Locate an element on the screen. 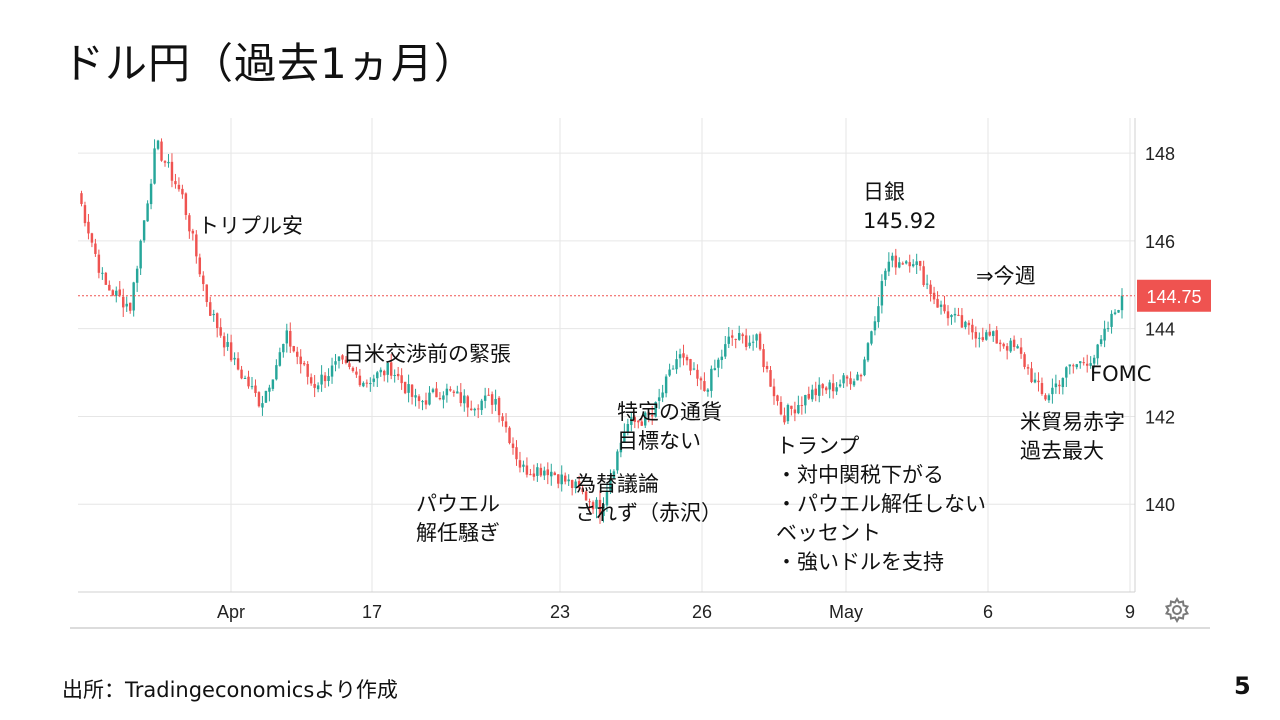 Image resolution: width=1280 pixels, height=720 pixels. x-tick-label: May is located at coordinates (846, 612).